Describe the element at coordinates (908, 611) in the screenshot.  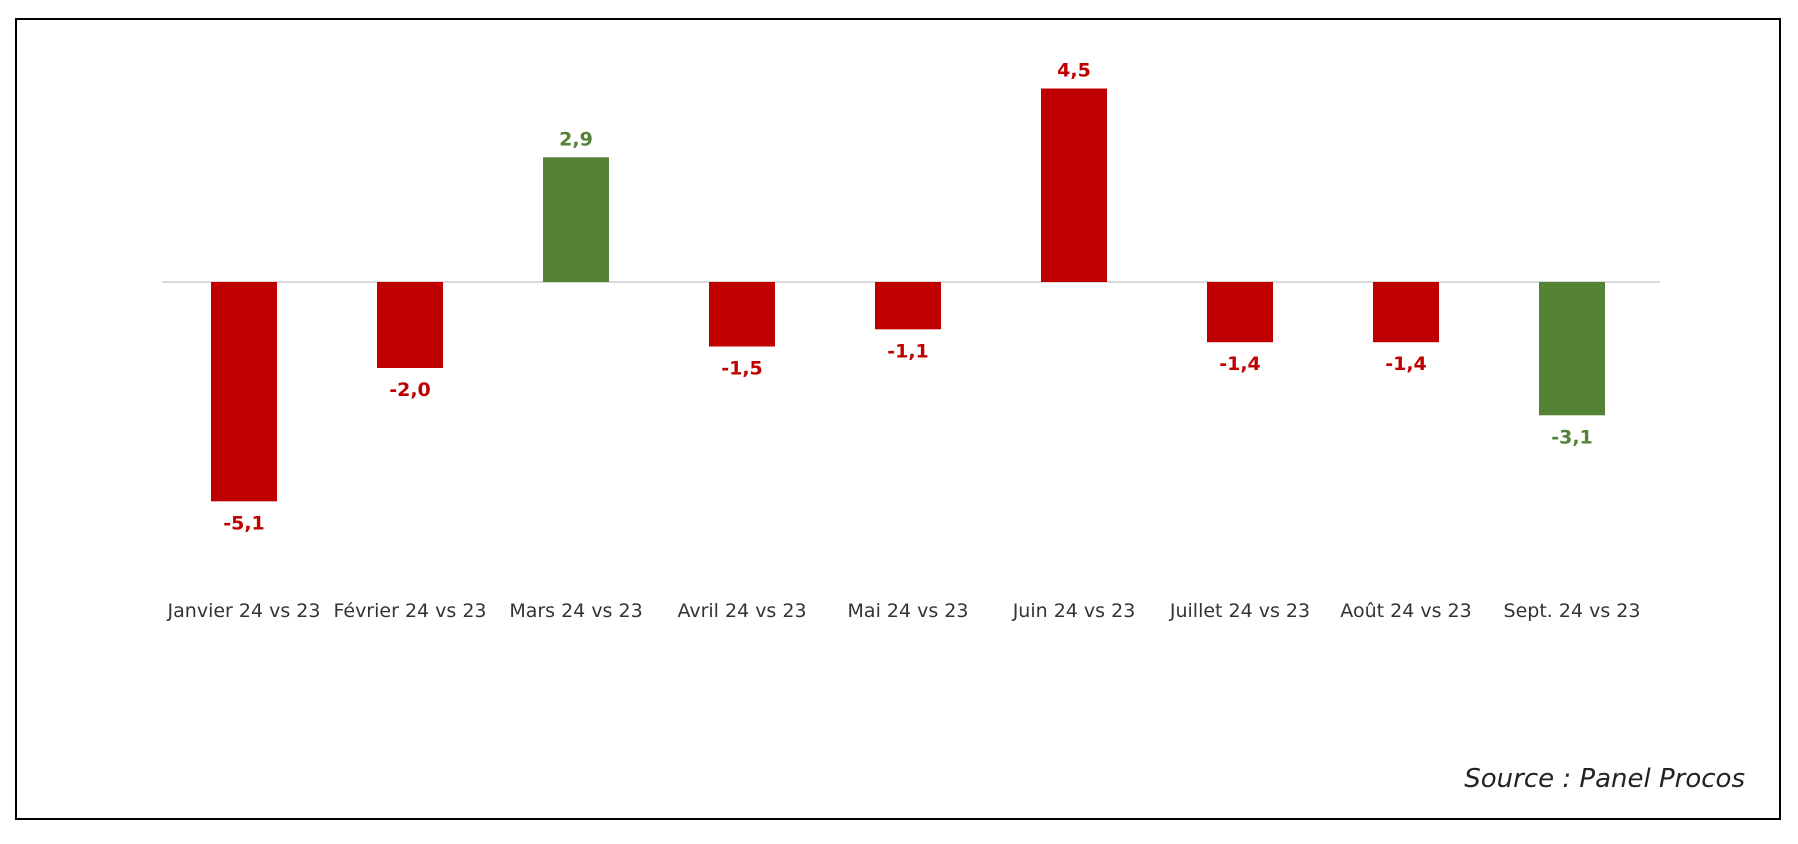
I see `category-label-5: Mai 24 vs 23` at that location.